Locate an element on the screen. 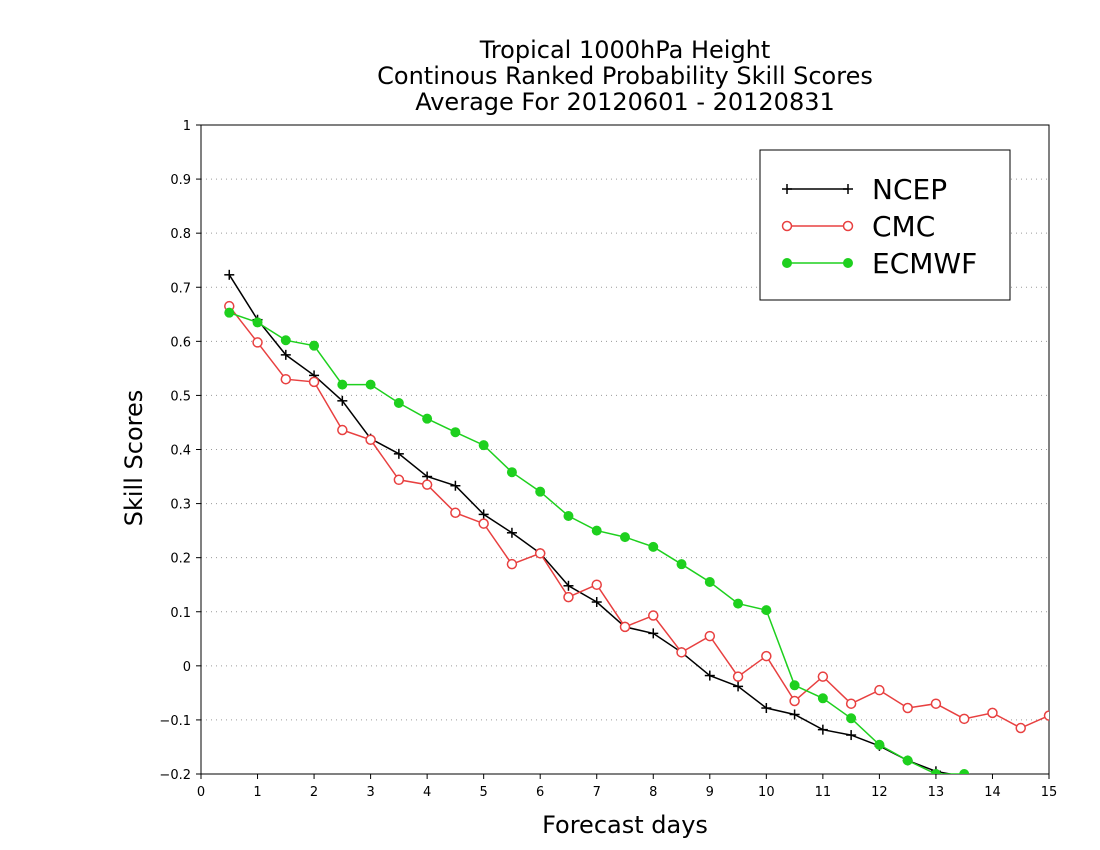  y-tick-label: 0.6 is located at coordinates (180, 342).